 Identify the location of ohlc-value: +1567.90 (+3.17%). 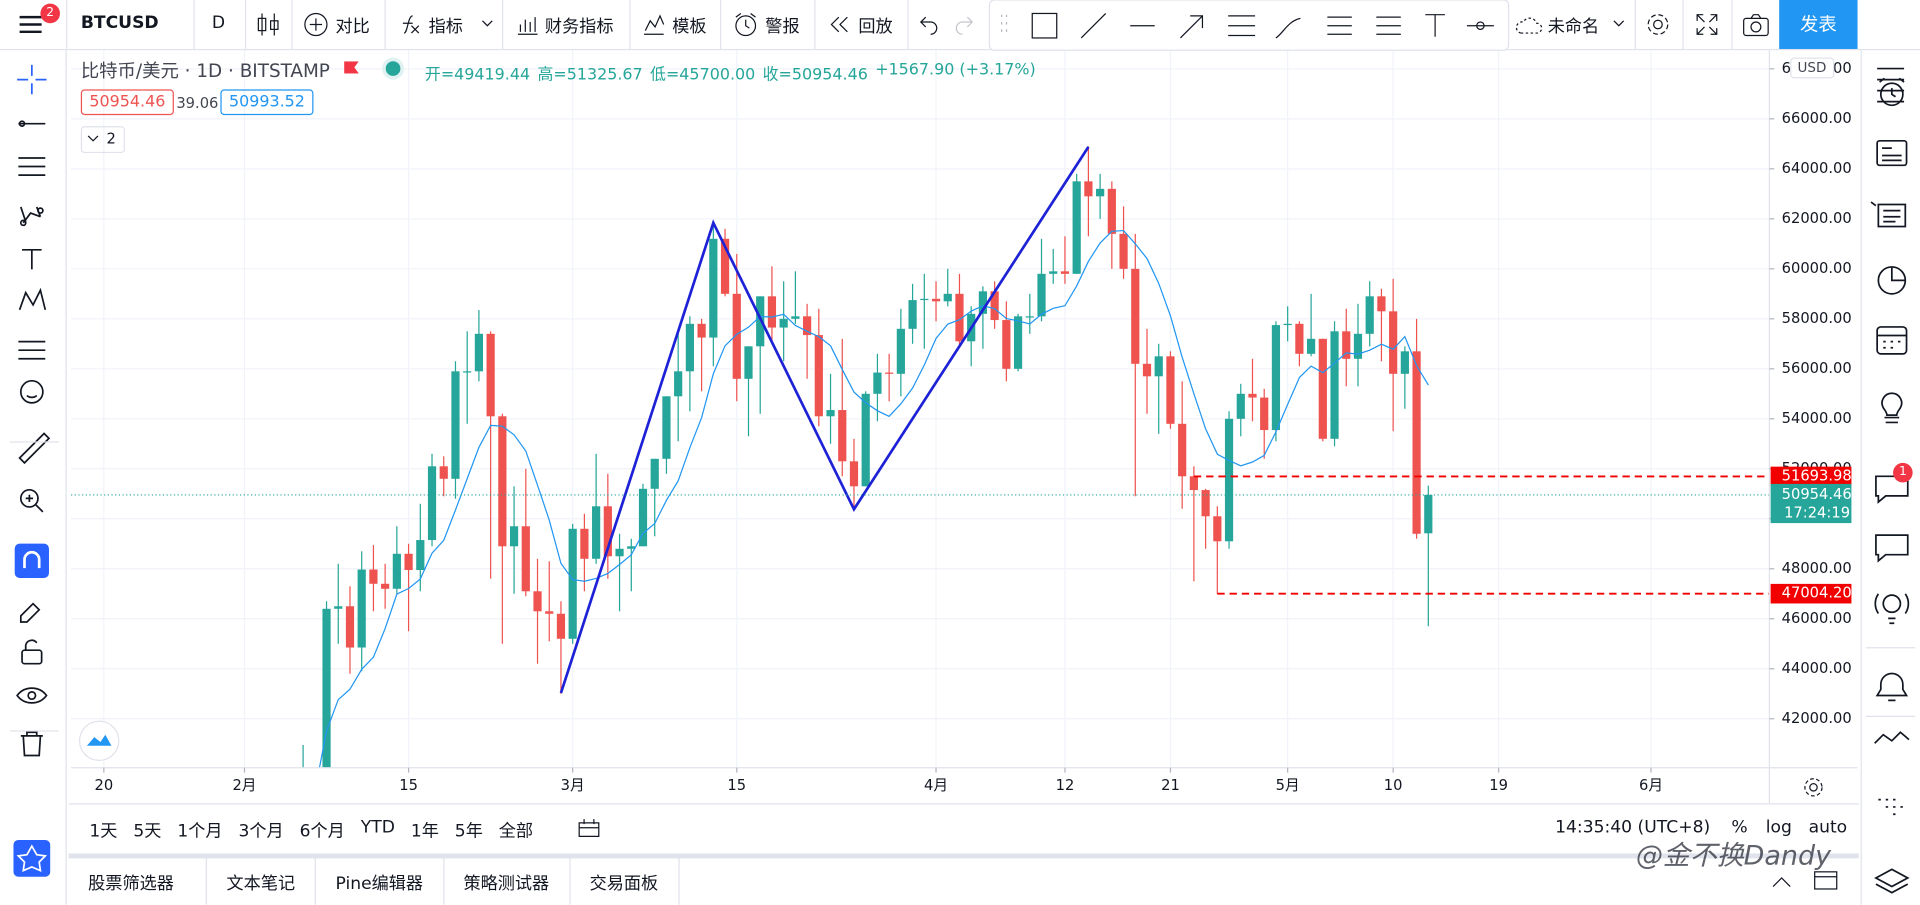
(955, 70).